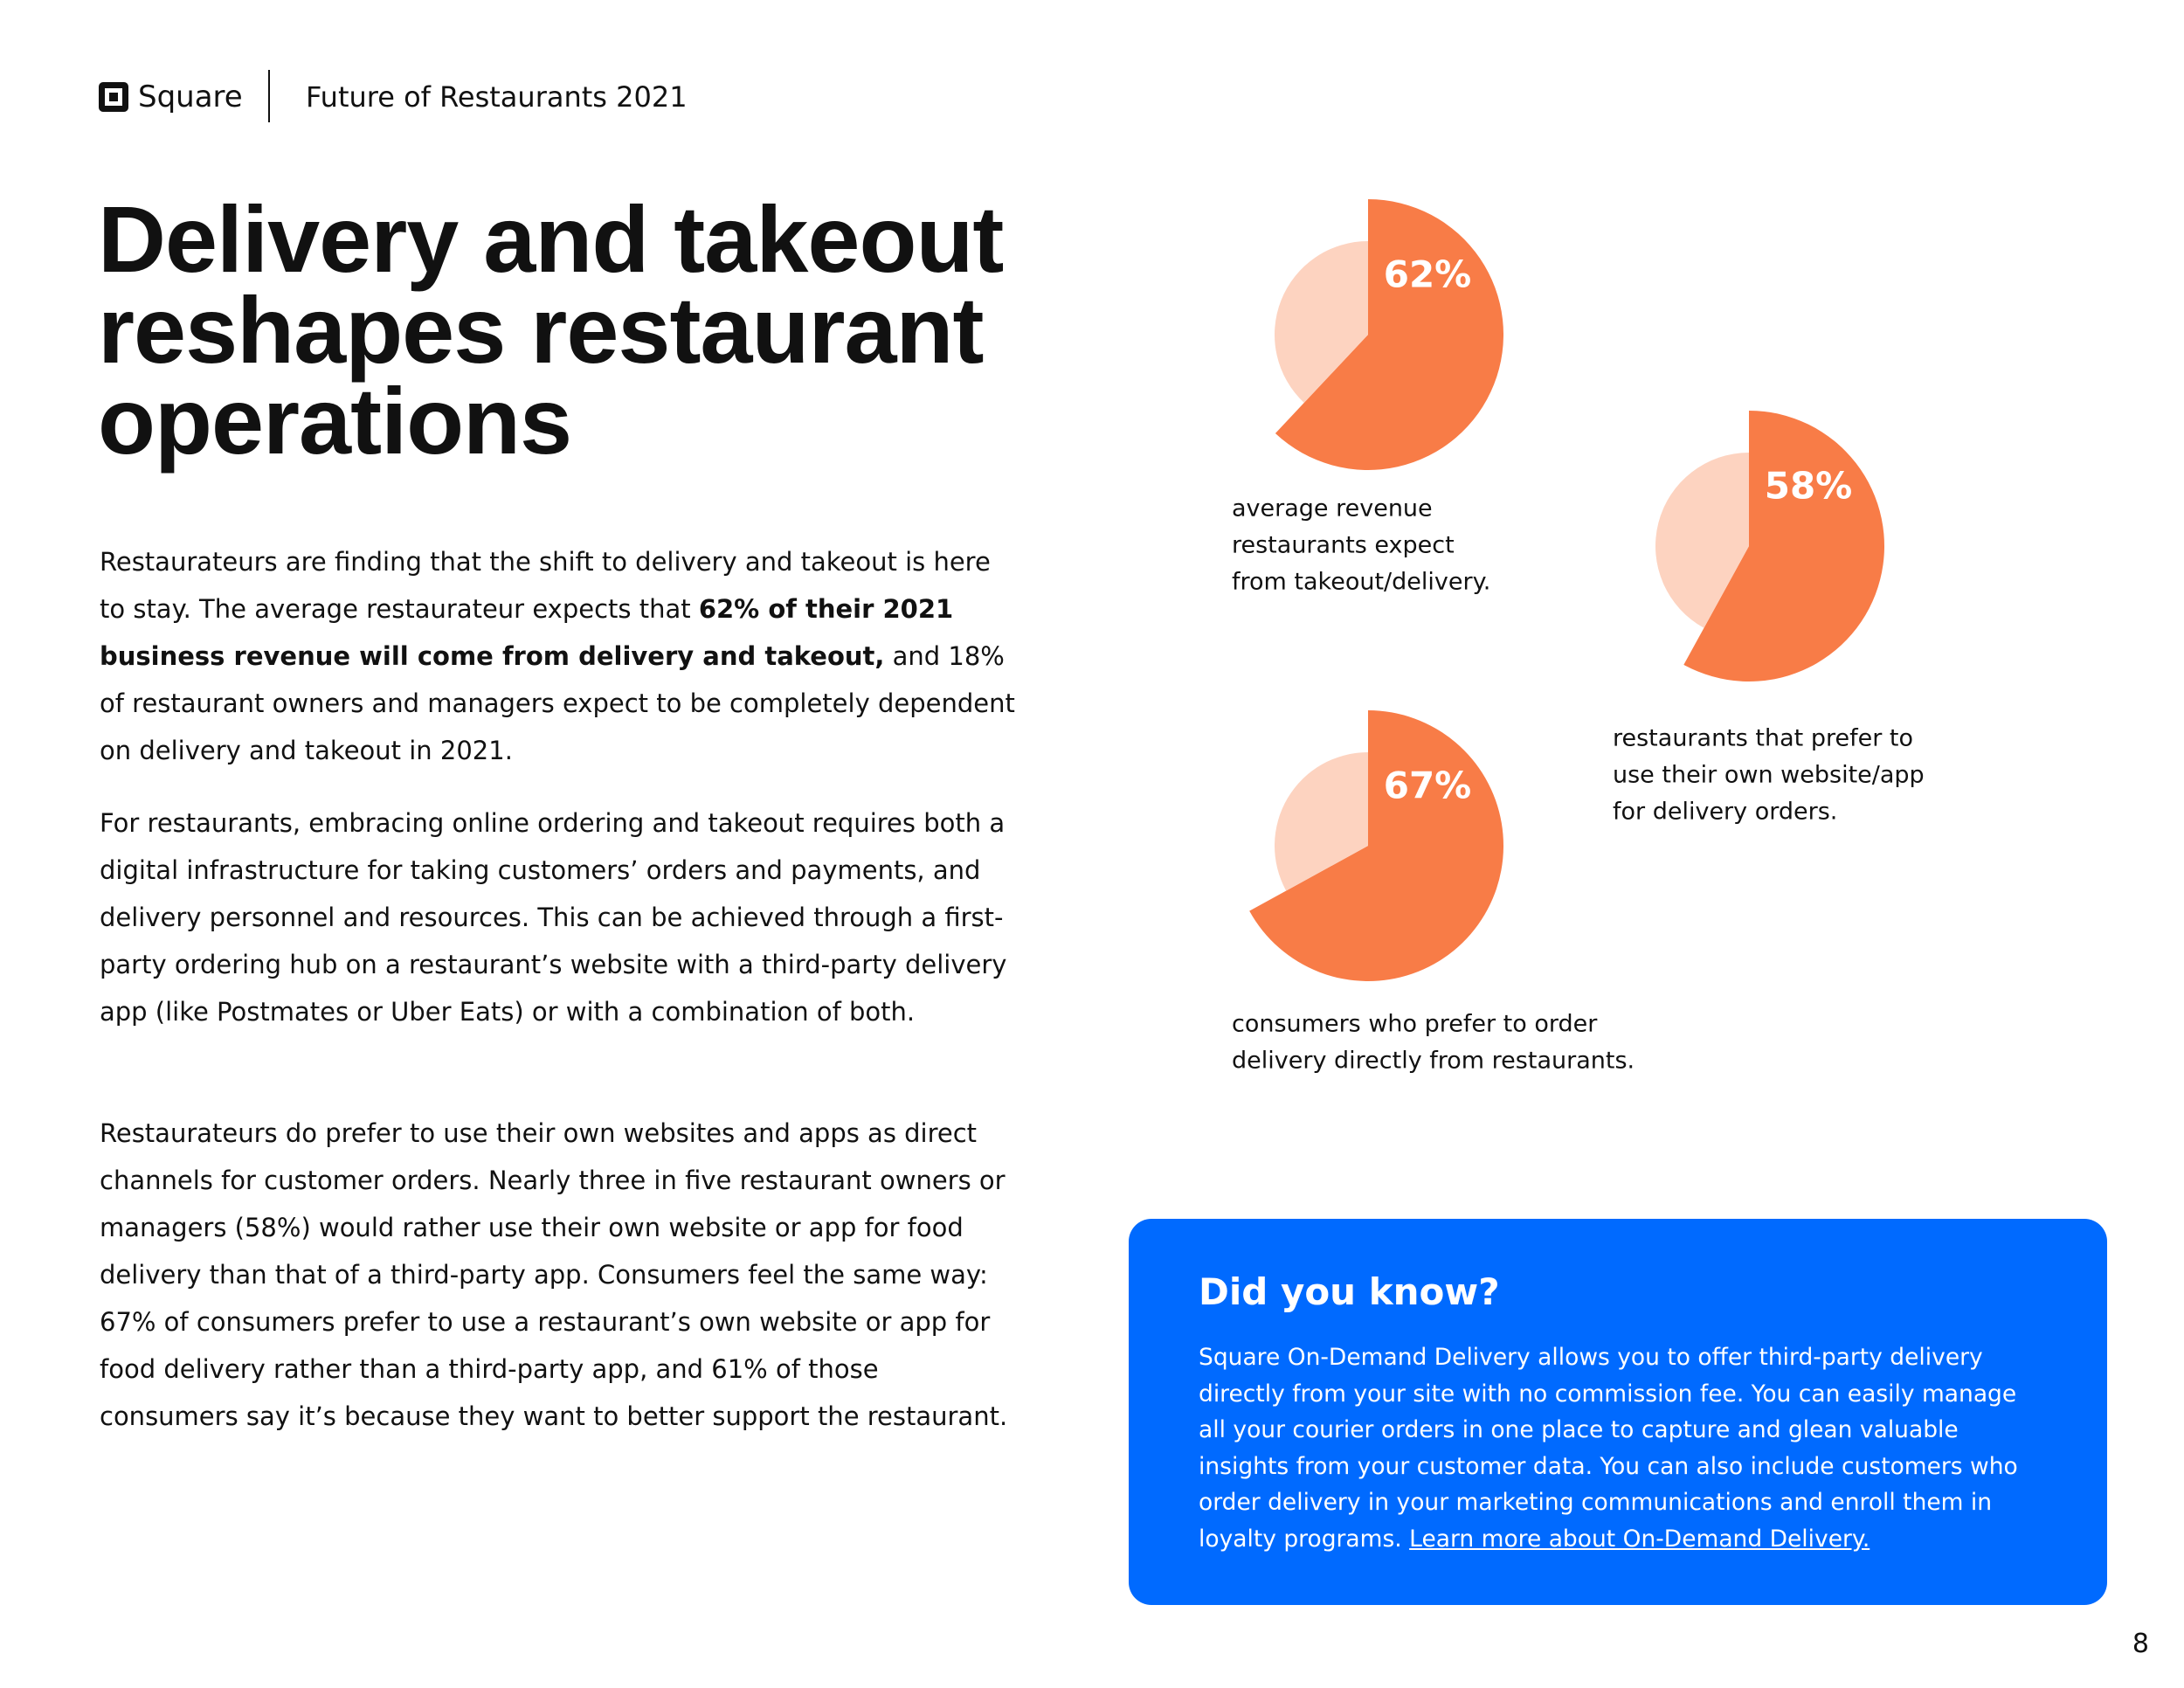 The height and width of the screenshot is (1688, 2184). What do you see at coordinates (335, 421) in the screenshot?
I see `title-line: operations` at bounding box center [335, 421].